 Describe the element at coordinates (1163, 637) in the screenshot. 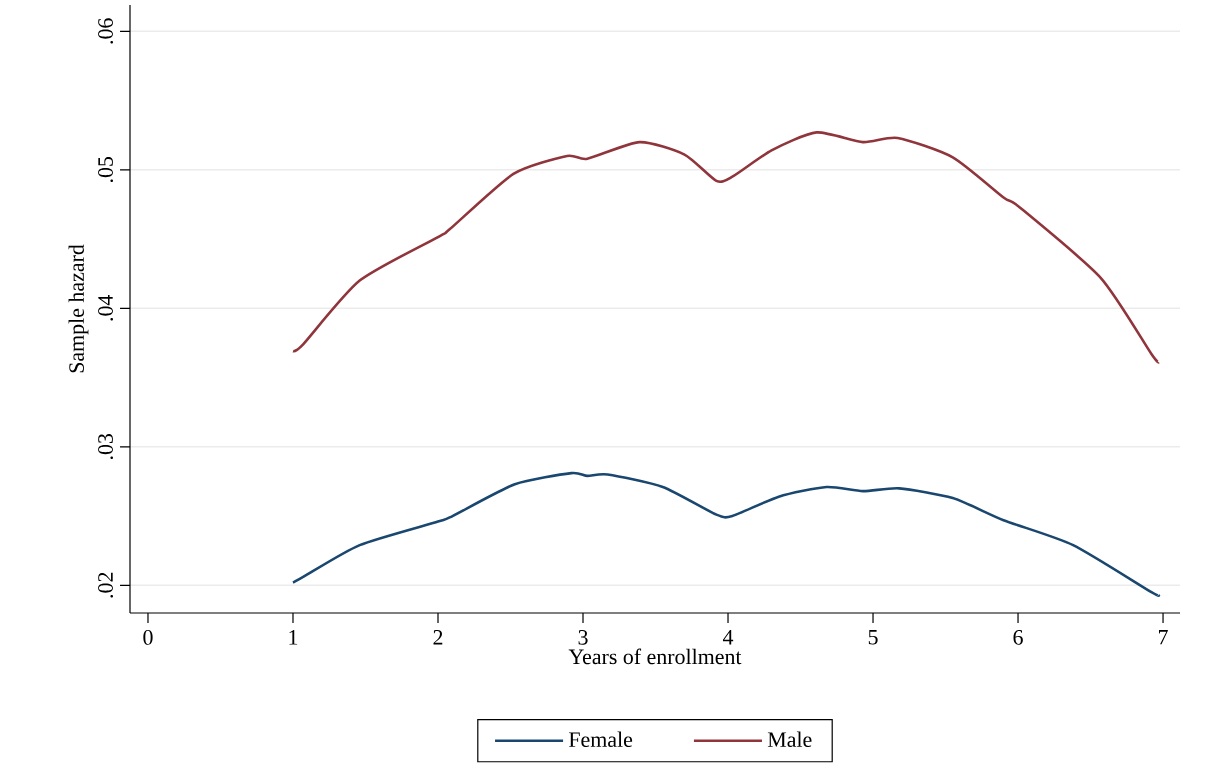

I see `x-tick-label: 7` at that location.